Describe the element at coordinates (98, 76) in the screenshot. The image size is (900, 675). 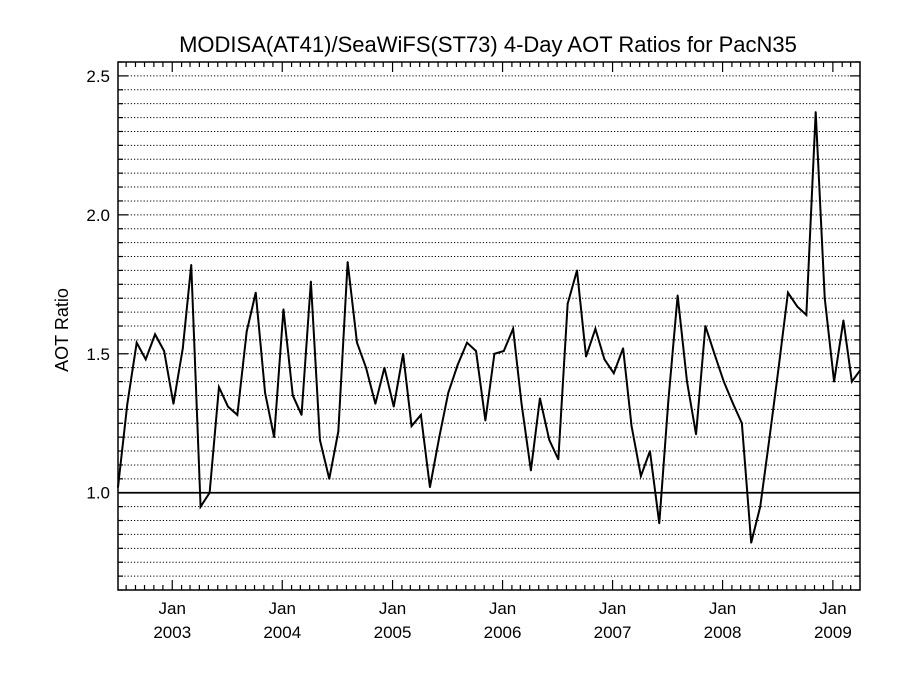
I see `y-tick-label: 2.5` at that location.